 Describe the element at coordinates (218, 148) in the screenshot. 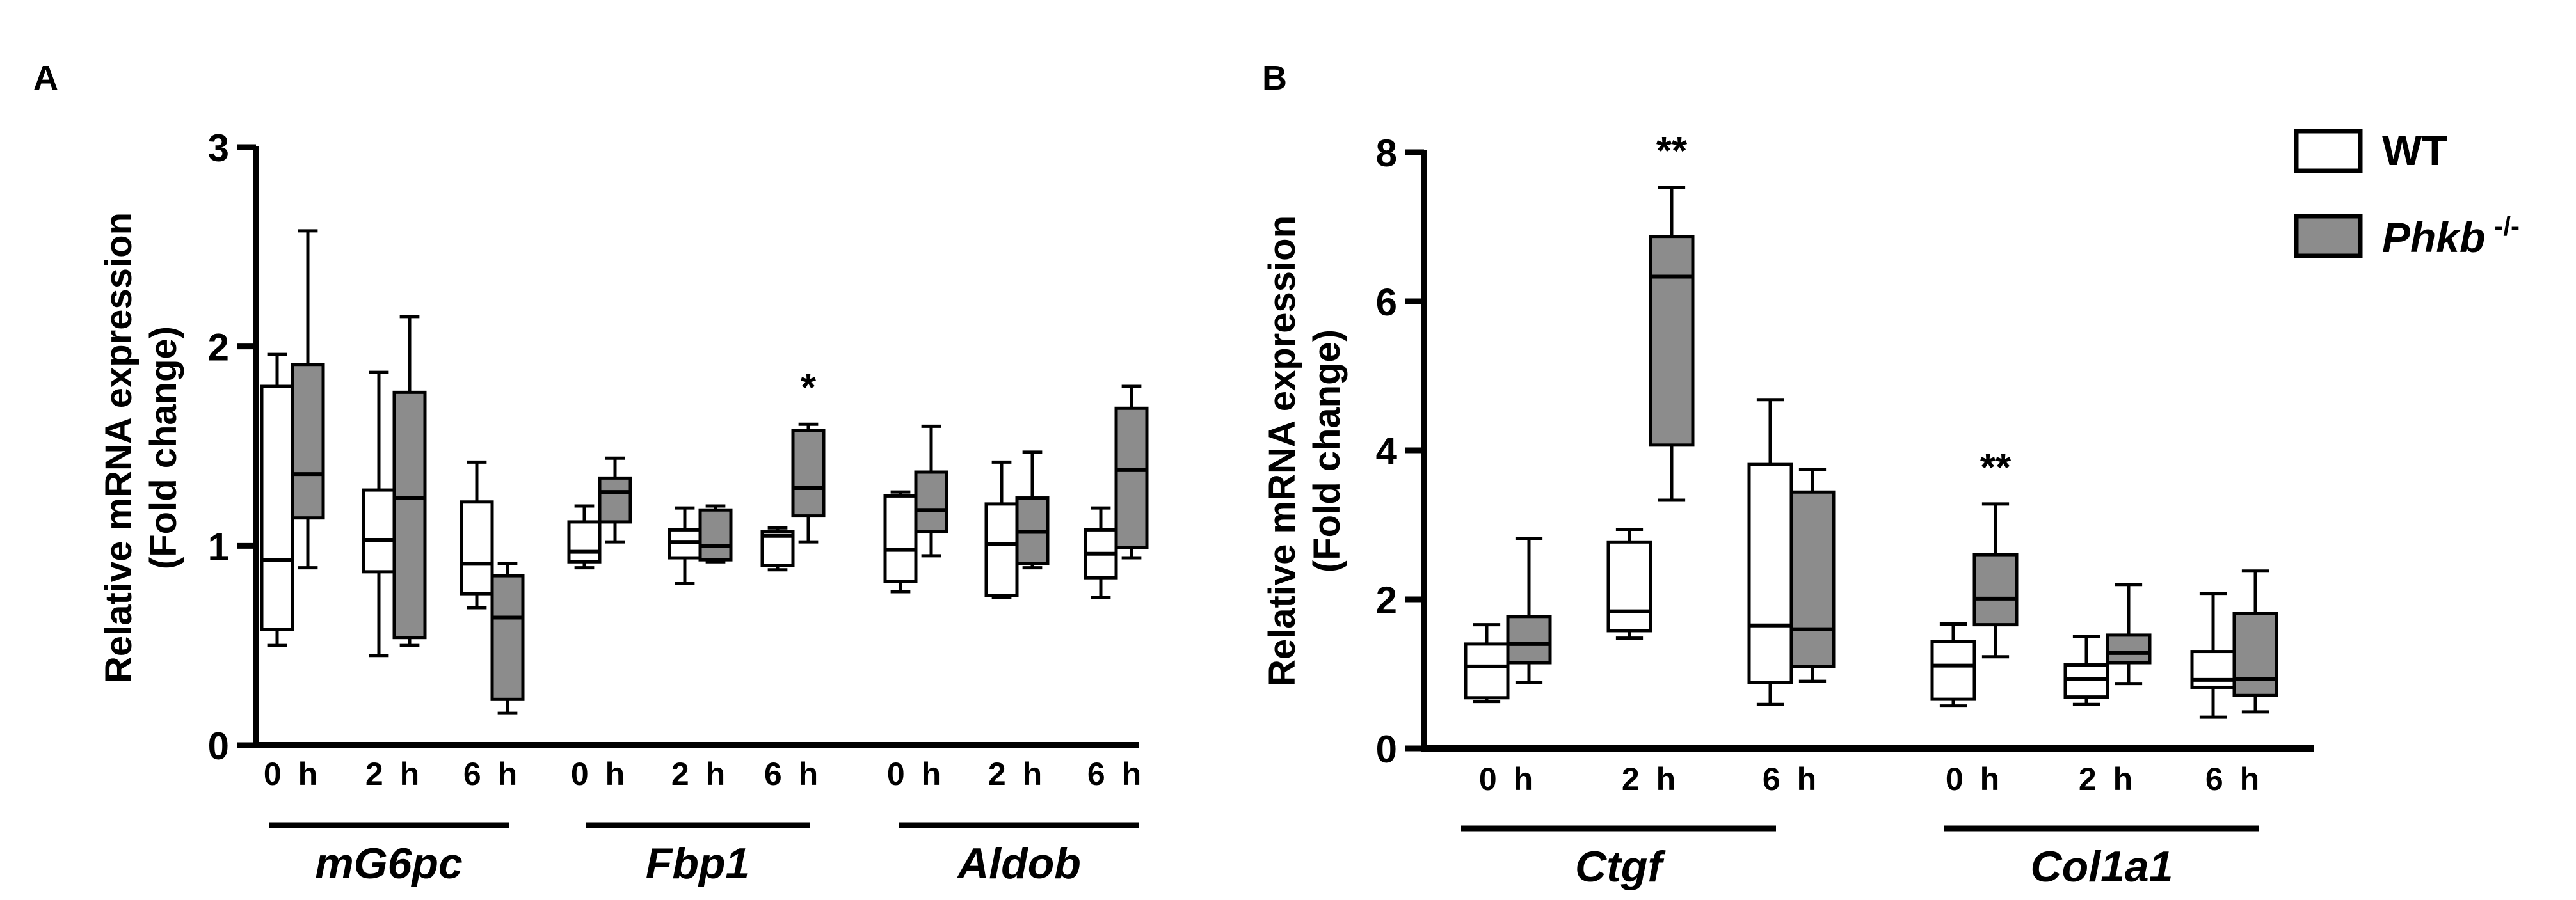

I see `y-tick-label: 3` at that location.